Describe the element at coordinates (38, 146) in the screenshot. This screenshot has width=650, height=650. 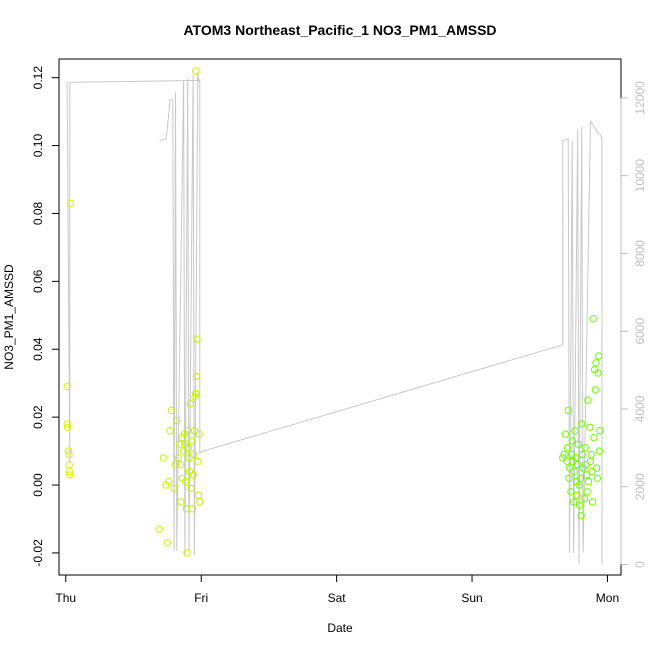
I see `y-left-tick-label: 0.10` at that location.